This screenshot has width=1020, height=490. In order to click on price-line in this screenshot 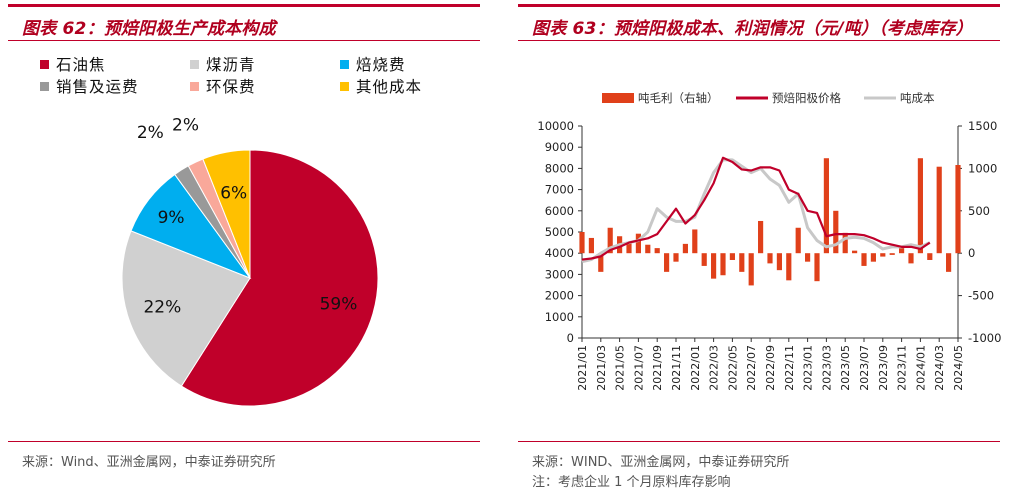, I will do `click(756, 208)`.